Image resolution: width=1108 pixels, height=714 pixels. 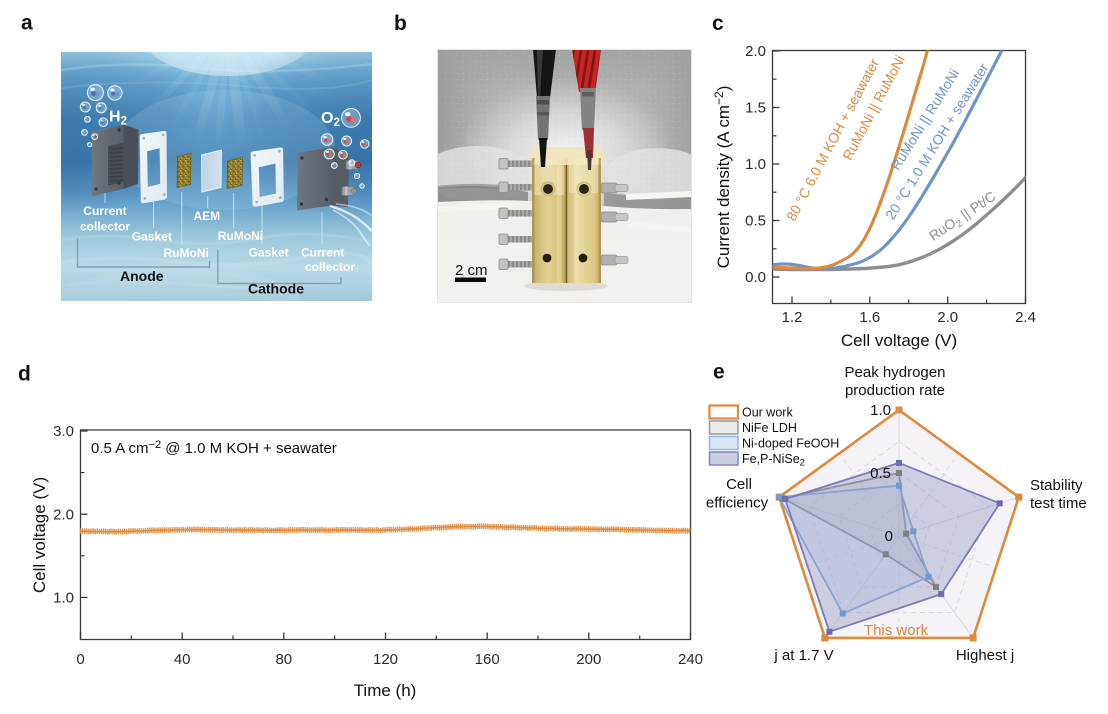 What do you see at coordinates (773, 460) in the screenshot?
I see `svg-text: Fe,P-NiSe2` at bounding box center [773, 460].